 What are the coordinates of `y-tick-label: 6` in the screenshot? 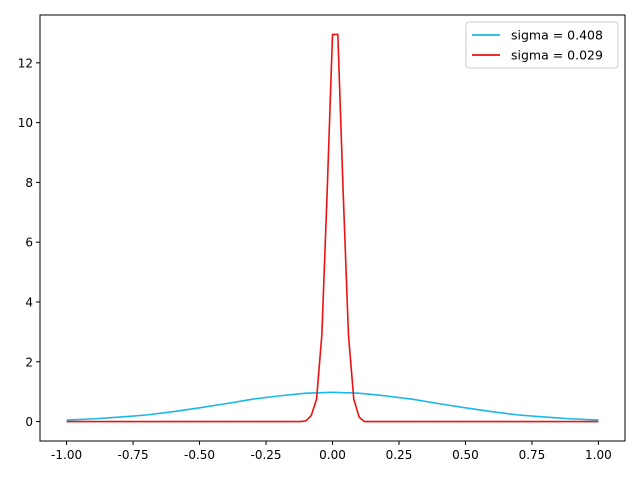 It's located at (29, 243).